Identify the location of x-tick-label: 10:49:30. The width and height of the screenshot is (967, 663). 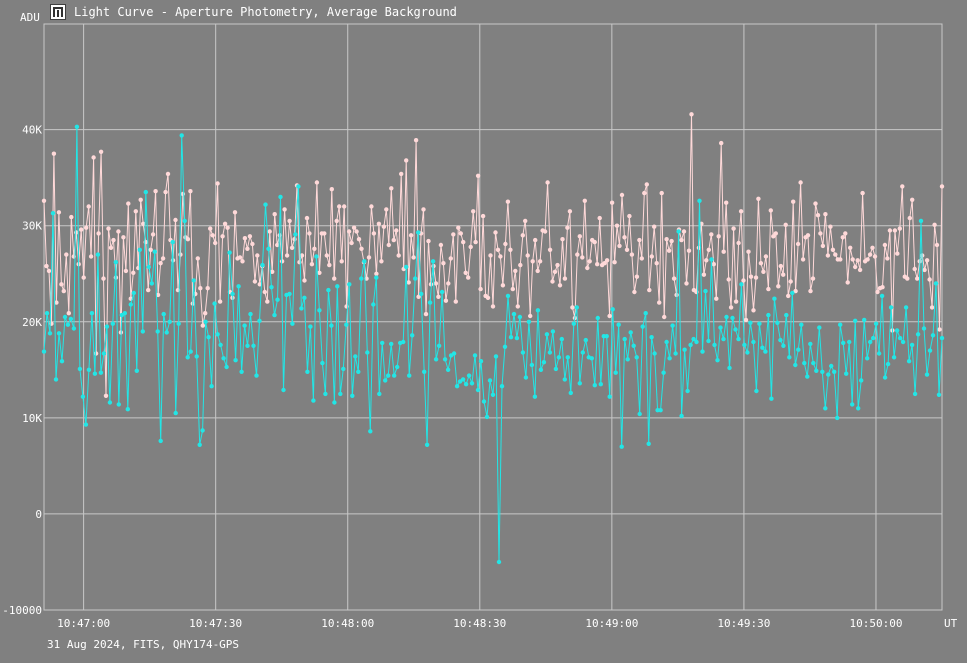
(743, 623).